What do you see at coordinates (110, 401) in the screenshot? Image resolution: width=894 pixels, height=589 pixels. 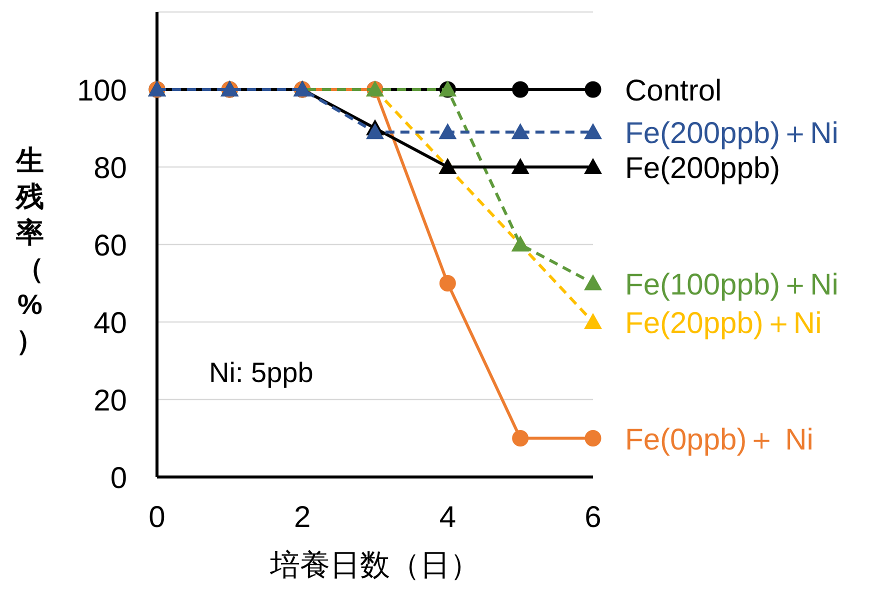 I see `y-tick-label: 20` at bounding box center [110, 401].